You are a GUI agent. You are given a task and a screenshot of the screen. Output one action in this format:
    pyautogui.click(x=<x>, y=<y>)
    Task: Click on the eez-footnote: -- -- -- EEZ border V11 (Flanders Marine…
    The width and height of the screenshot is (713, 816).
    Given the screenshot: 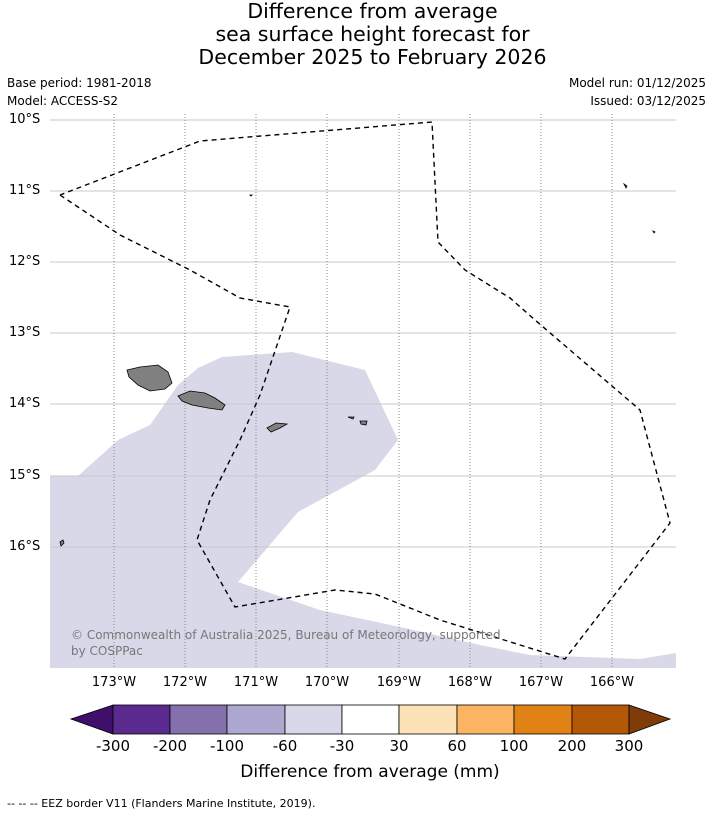 What is the action you would take?
    pyautogui.click(x=161, y=803)
    